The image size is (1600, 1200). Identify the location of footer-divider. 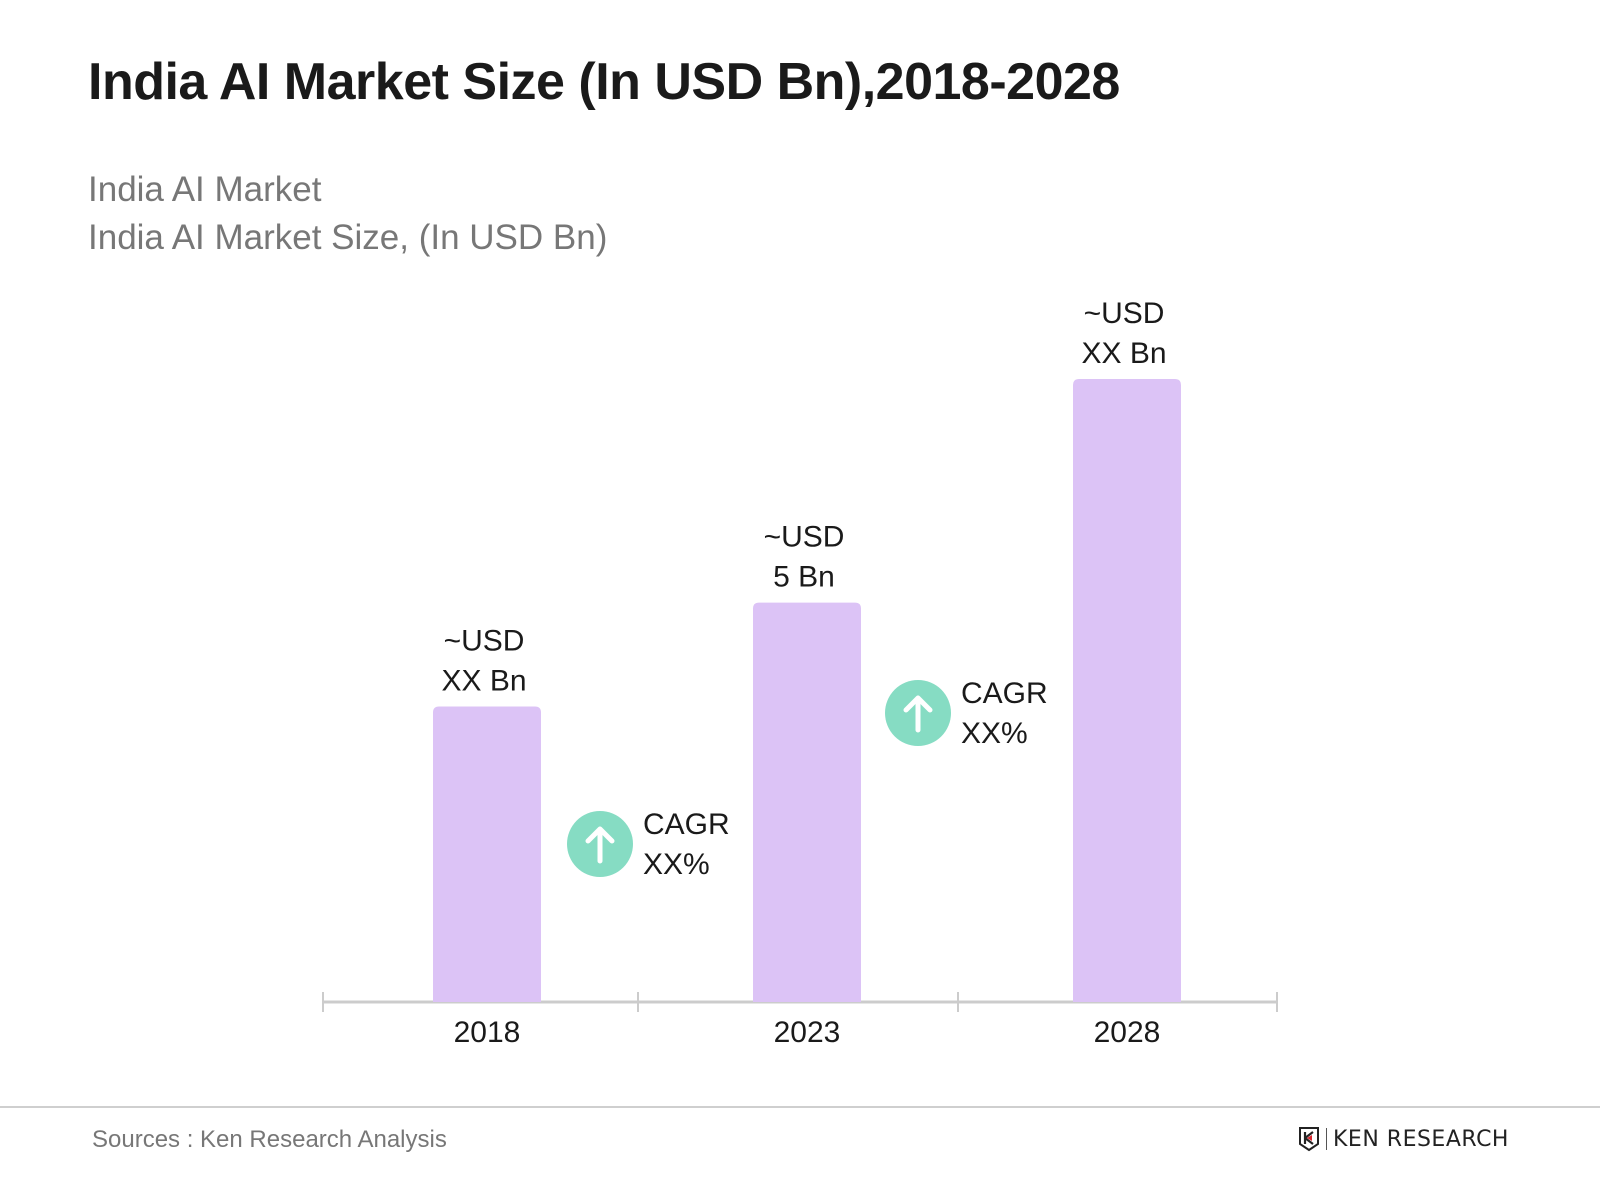
(800, 1107).